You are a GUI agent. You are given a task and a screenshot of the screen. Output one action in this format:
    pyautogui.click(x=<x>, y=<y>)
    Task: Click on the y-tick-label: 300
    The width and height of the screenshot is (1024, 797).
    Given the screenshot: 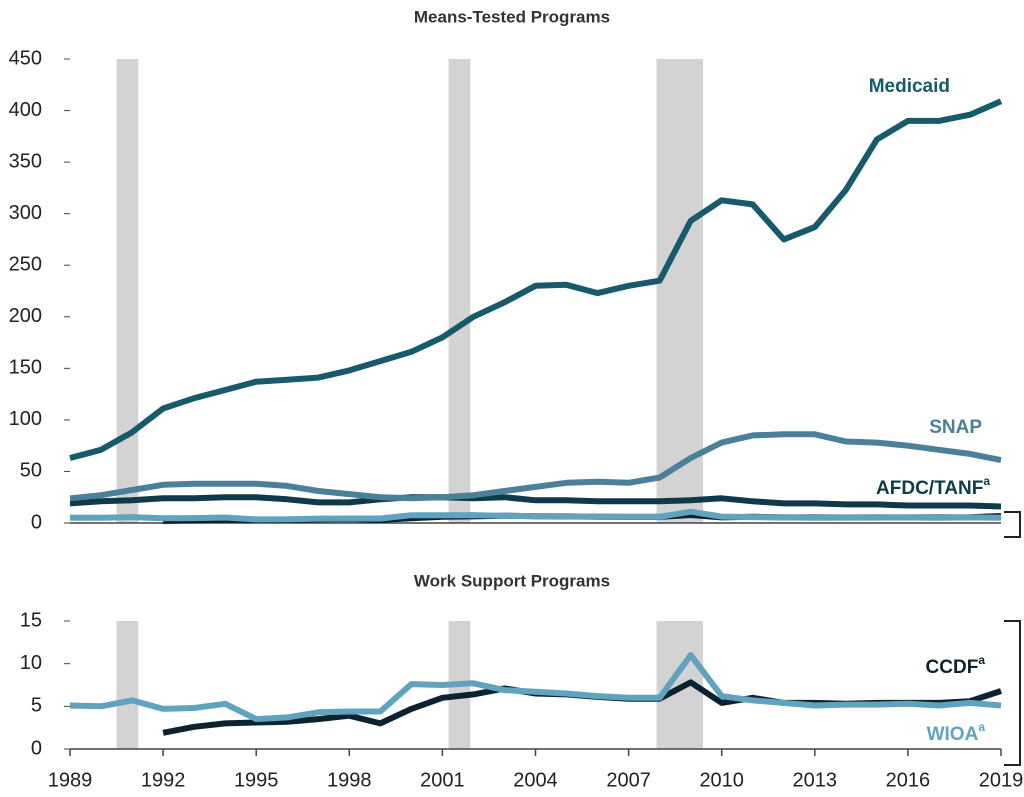 What is the action you would take?
    pyautogui.click(x=25, y=213)
    